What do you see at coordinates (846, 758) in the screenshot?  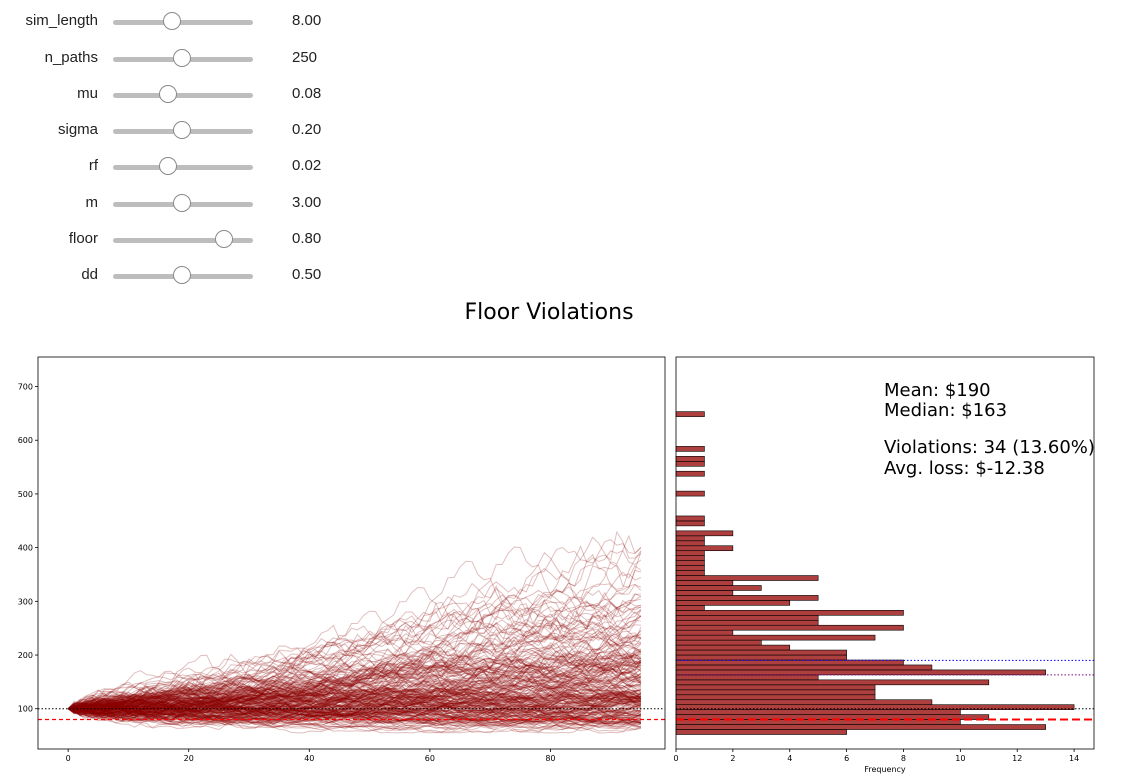 I see `x-tick-label: 6` at bounding box center [846, 758].